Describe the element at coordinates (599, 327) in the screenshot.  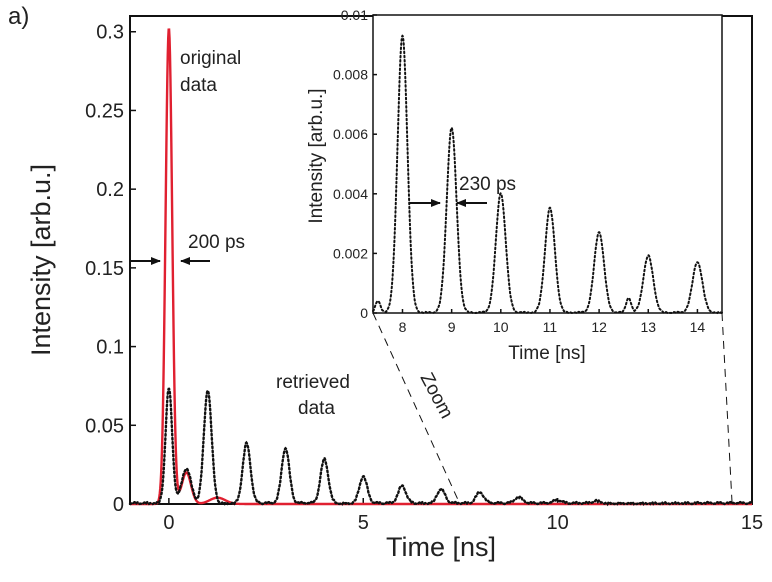
I see `inset-x-tick-label: 12` at that location.